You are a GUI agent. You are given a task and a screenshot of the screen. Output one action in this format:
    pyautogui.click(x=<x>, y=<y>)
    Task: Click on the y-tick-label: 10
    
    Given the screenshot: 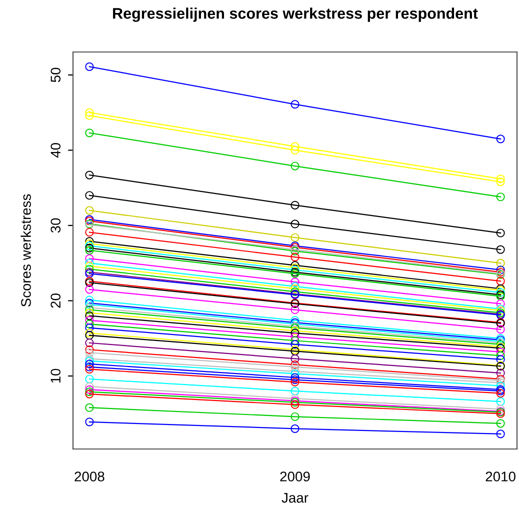 What is the action you would take?
    pyautogui.click(x=55, y=375)
    